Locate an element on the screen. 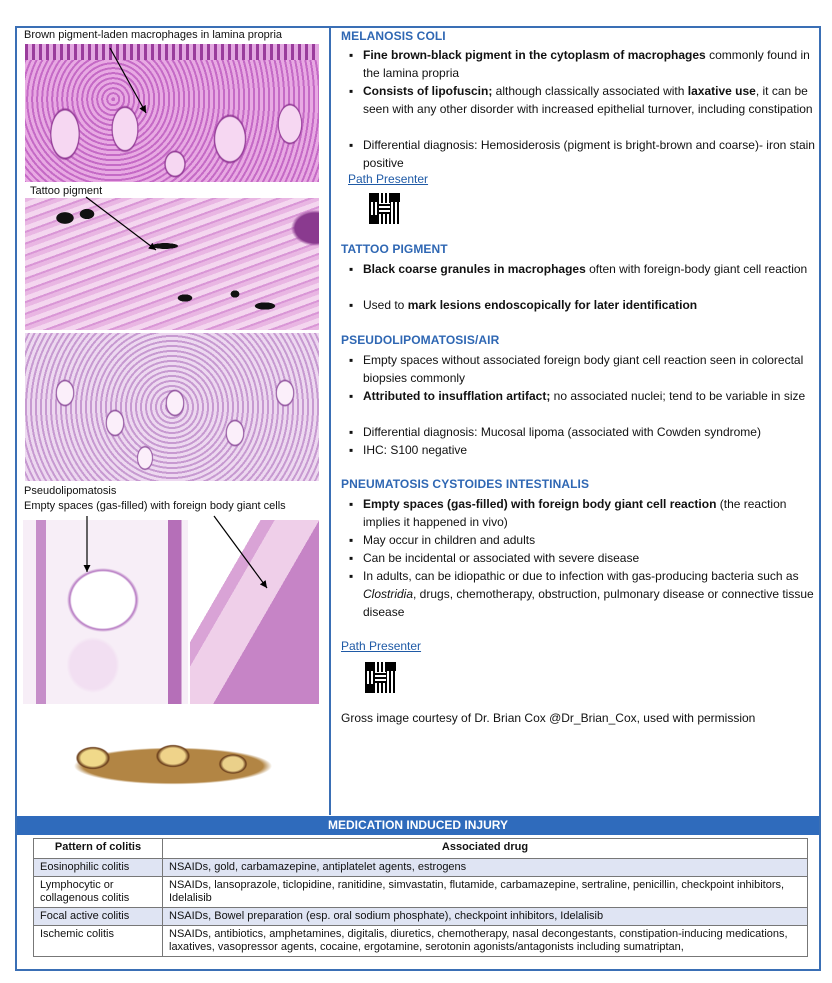 This screenshot has width=832, height=983. arrow-melanosis is located at coordinates (128, 80).